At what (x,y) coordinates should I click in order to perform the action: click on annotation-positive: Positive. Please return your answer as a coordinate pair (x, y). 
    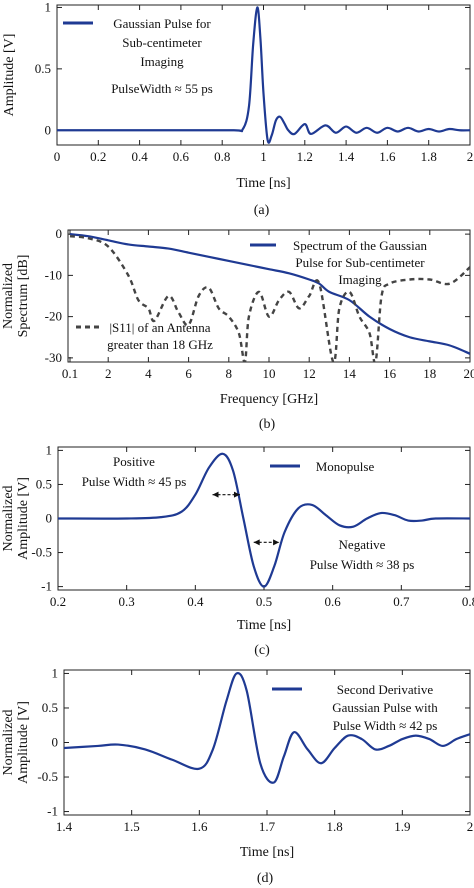
    Looking at the image, I should click on (134, 461).